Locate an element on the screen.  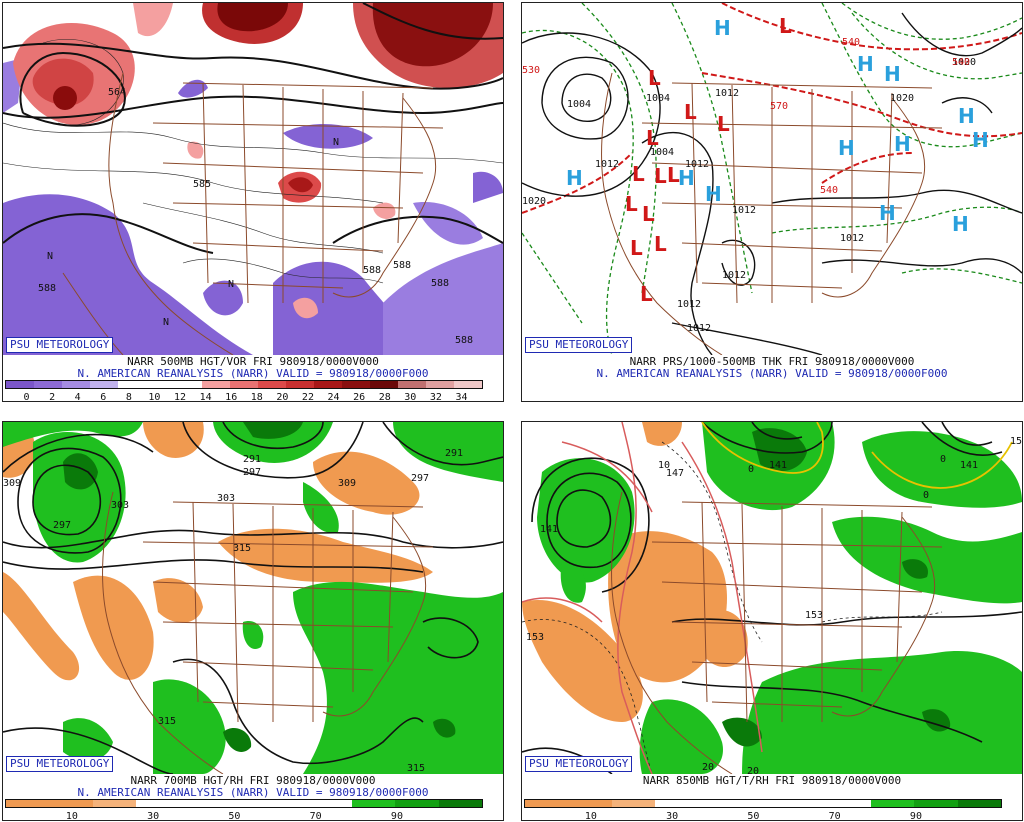
colorbar-tick: 26 is located at coordinates (359, 397).